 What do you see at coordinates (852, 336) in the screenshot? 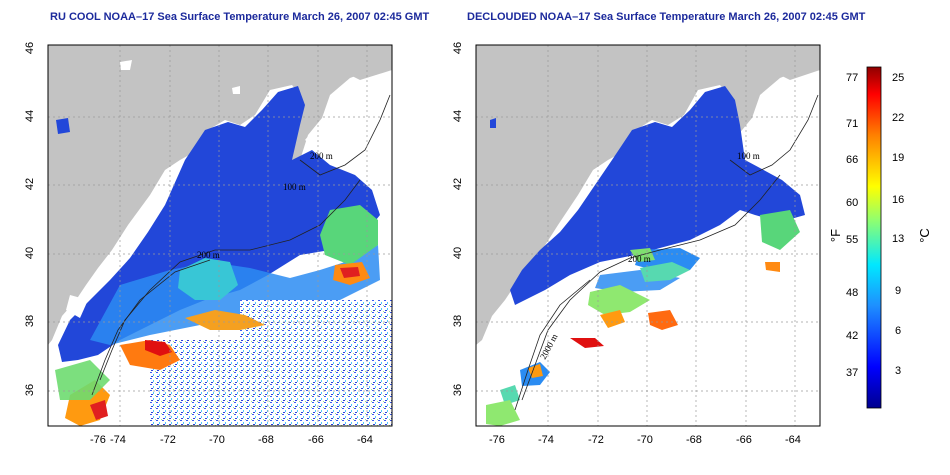
I see `colorbar-f-tick: 42` at bounding box center [852, 336].